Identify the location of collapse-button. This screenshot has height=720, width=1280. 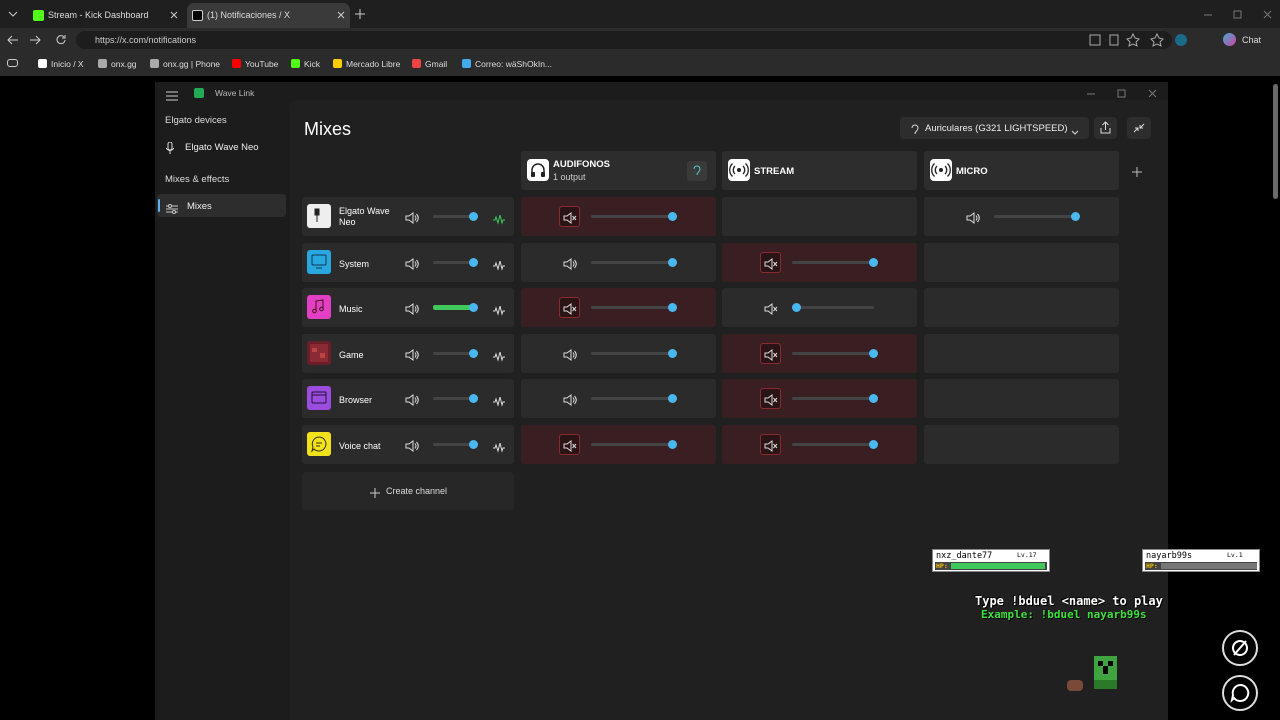
(1139, 128).